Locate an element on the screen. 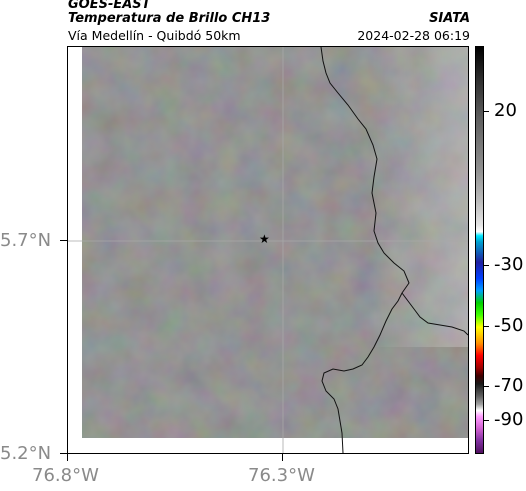  lon-label: 76.3°W is located at coordinates (281, 475).